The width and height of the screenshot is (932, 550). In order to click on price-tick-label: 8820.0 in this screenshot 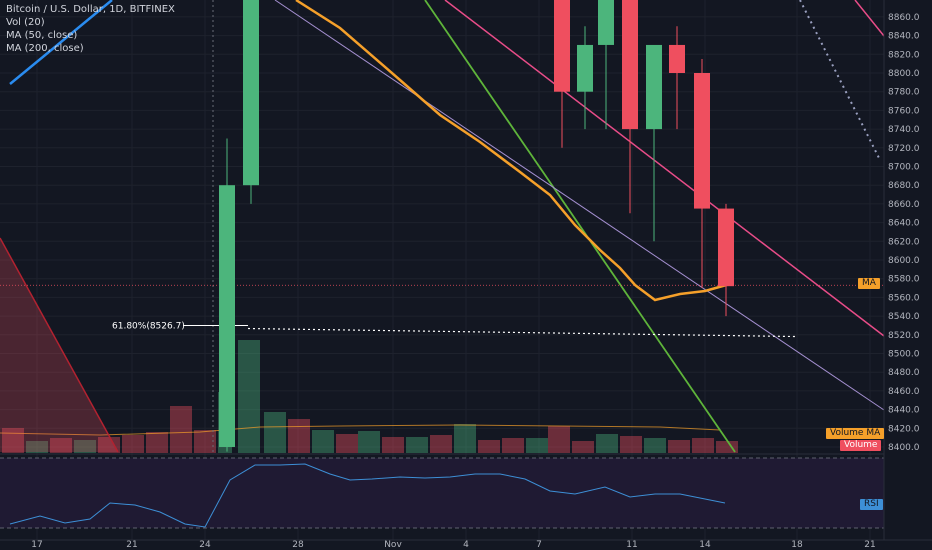, I will do `click(904, 55)`.